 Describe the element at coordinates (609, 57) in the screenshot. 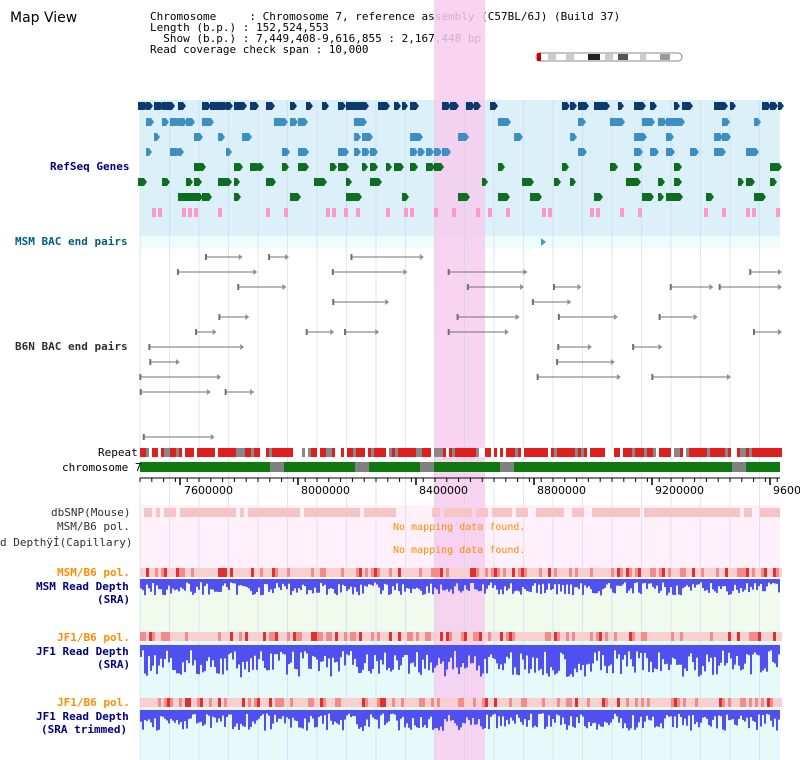

I see `chromosome-ideogram` at that location.